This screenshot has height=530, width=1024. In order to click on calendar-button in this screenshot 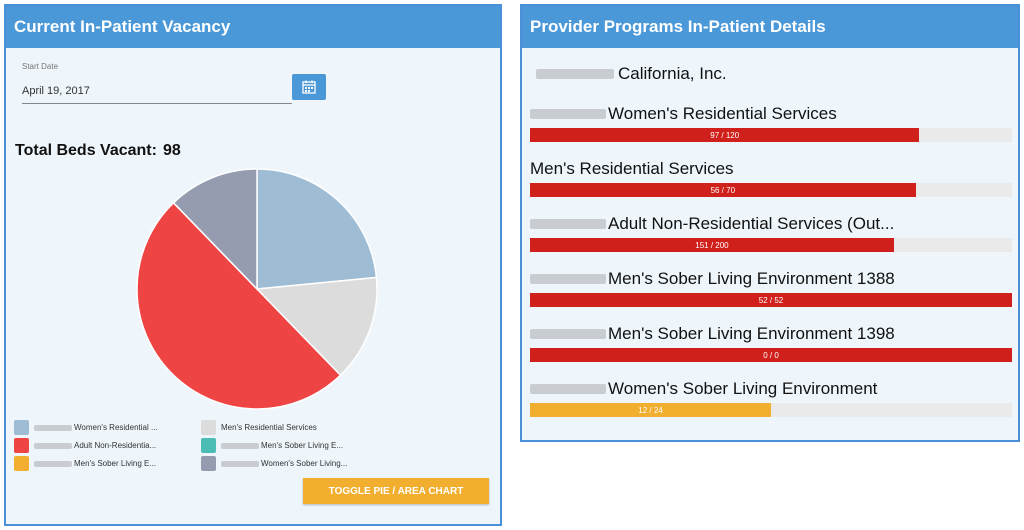, I will do `click(309, 87)`.